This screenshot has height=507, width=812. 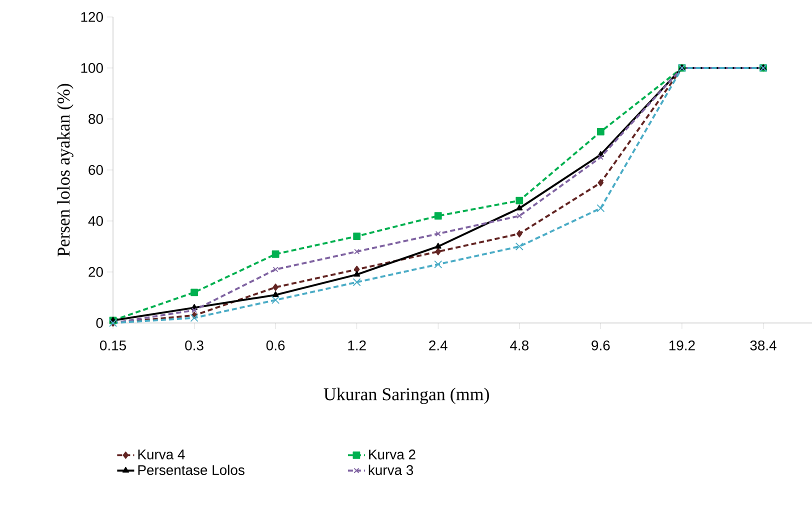 What do you see at coordinates (438, 345) in the screenshot?
I see `x-tick-label: 2.4` at bounding box center [438, 345].